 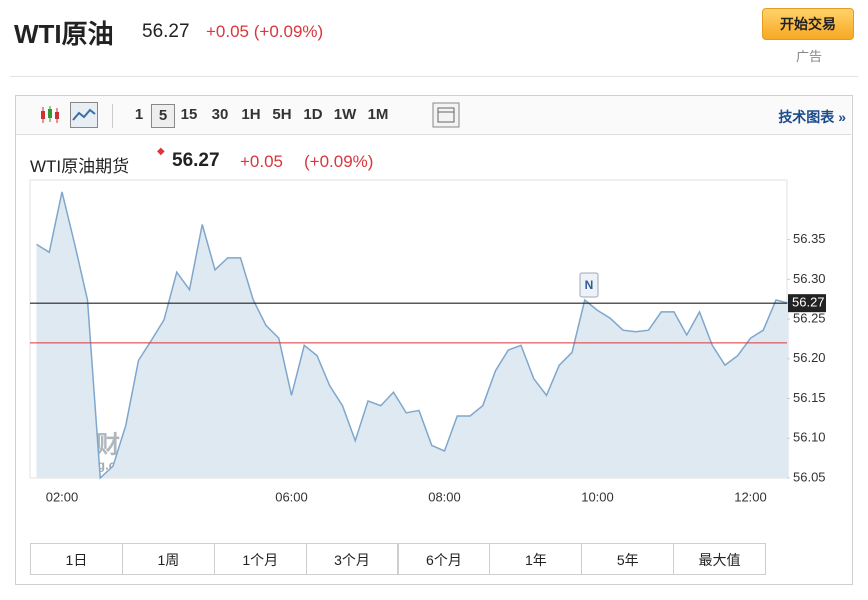 What do you see at coordinates (62, 496) in the screenshot?
I see `x-tick-label: 02:00` at bounding box center [62, 496].